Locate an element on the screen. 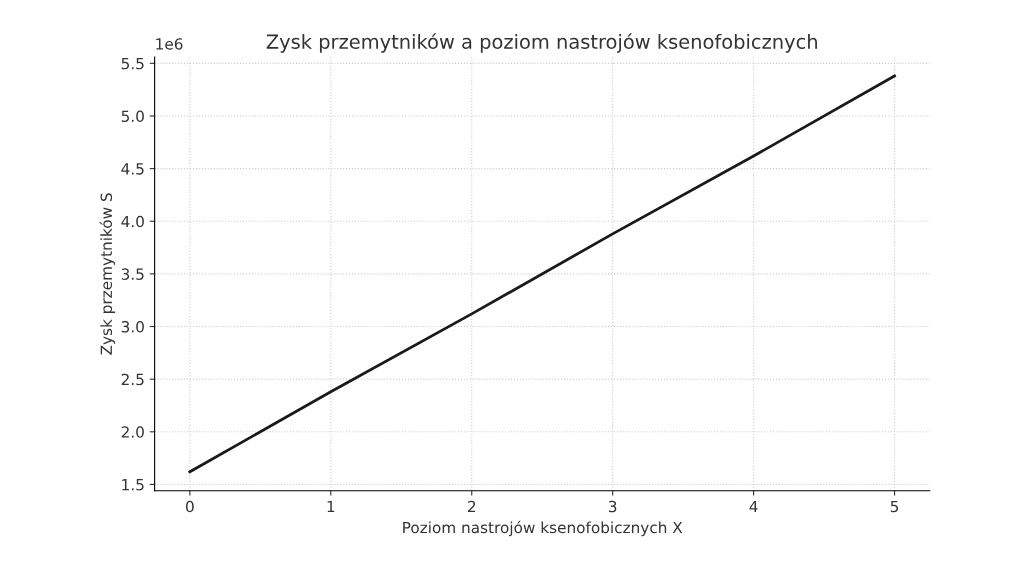 Image resolution: width=1024 pixels, height=576 pixels. x-tick-label: 2 is located at coordinates (472, 506).